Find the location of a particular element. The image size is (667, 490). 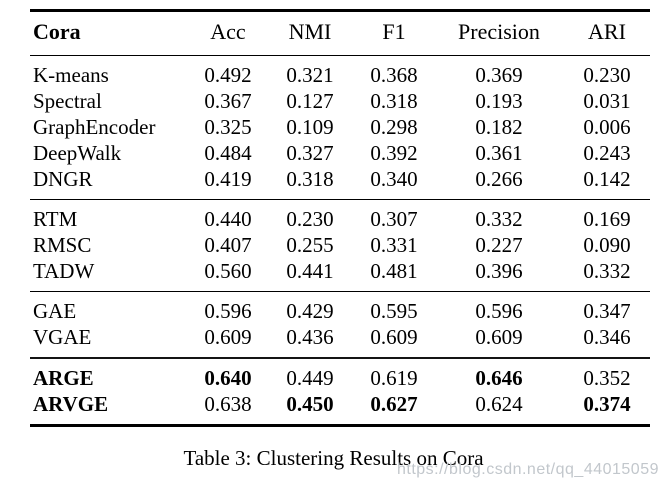

table-row: RMSC 0.407 0.255 0.331 0.227 0.090 is located at coordinates (340, 245).